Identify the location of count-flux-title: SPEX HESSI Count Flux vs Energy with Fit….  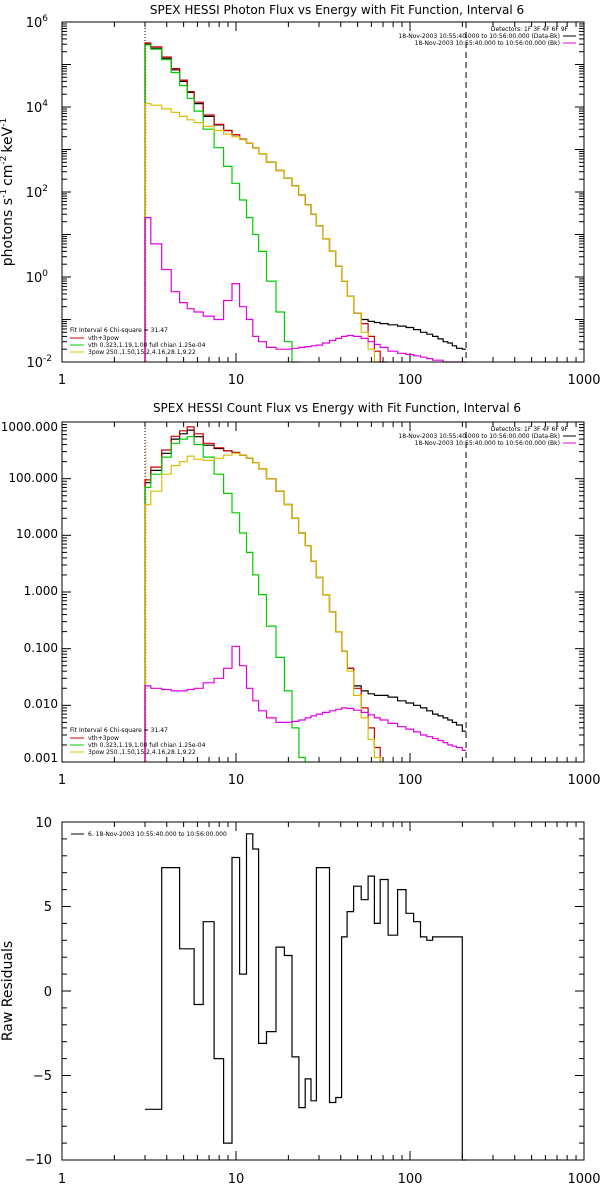
(337, 408).